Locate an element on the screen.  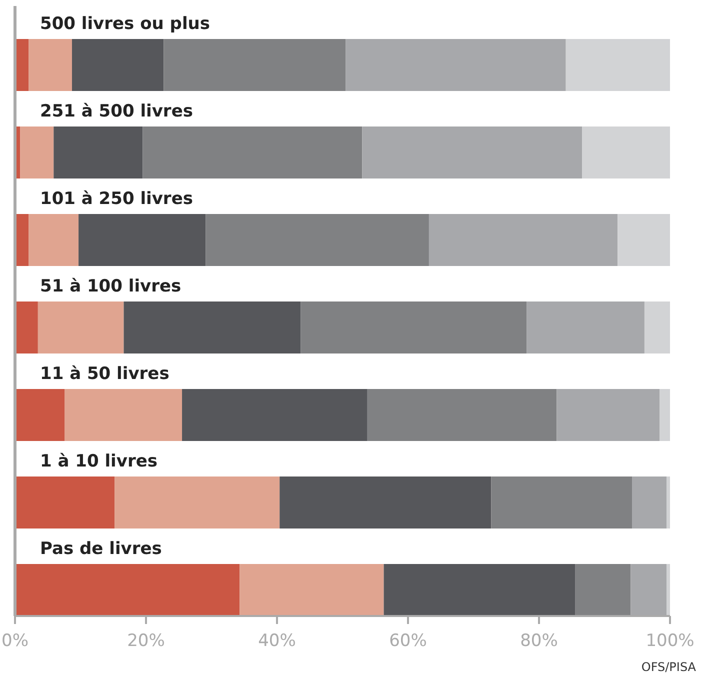
x-tick-label: 60% is located at coordinates (408, 641).